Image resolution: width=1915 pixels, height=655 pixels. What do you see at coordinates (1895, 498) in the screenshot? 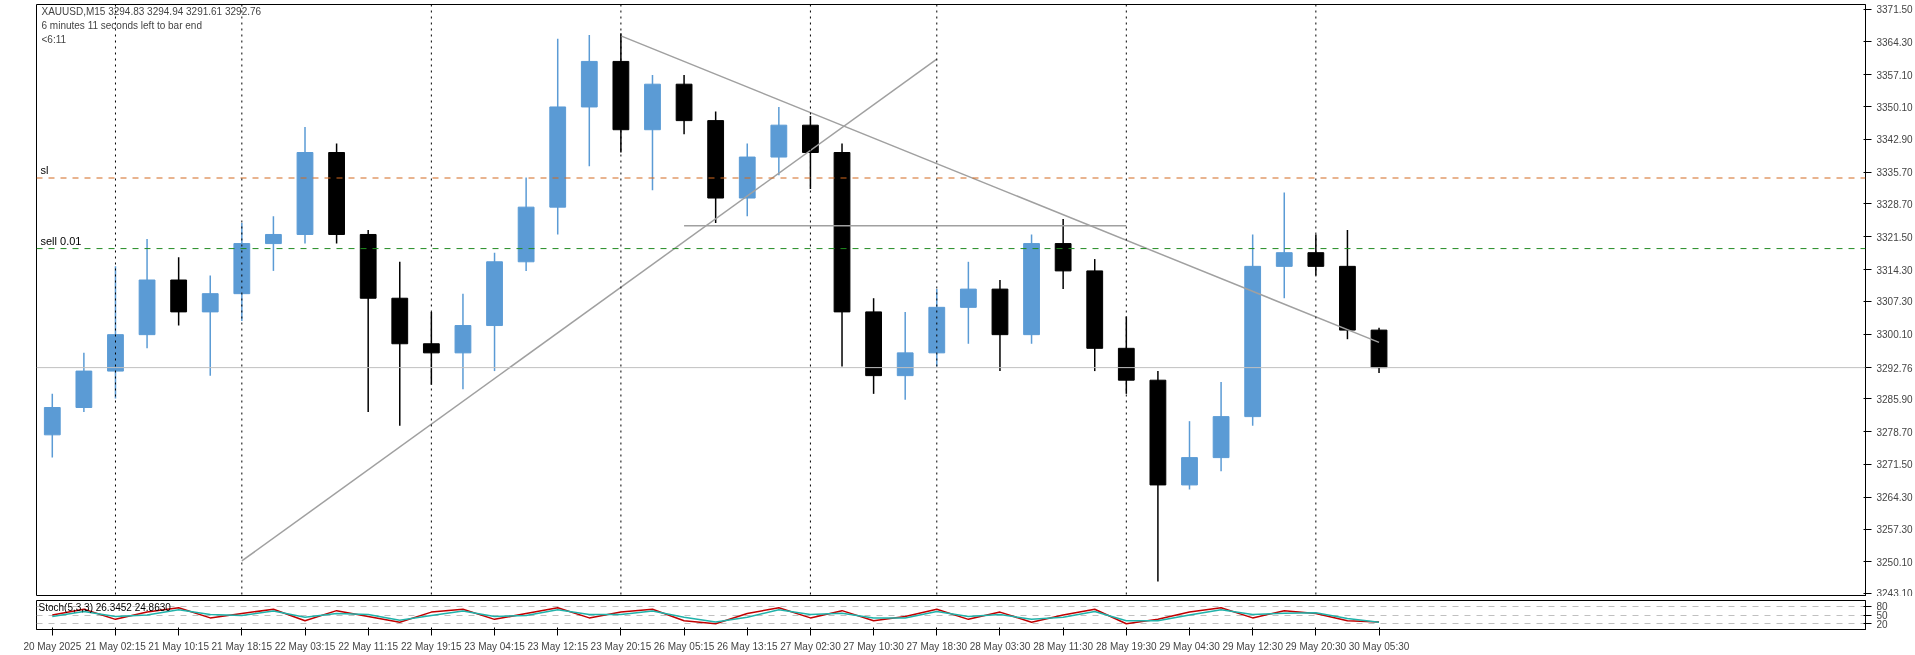
I see `y-tick-label: 3264.30` at bounding box center [1895, 498].